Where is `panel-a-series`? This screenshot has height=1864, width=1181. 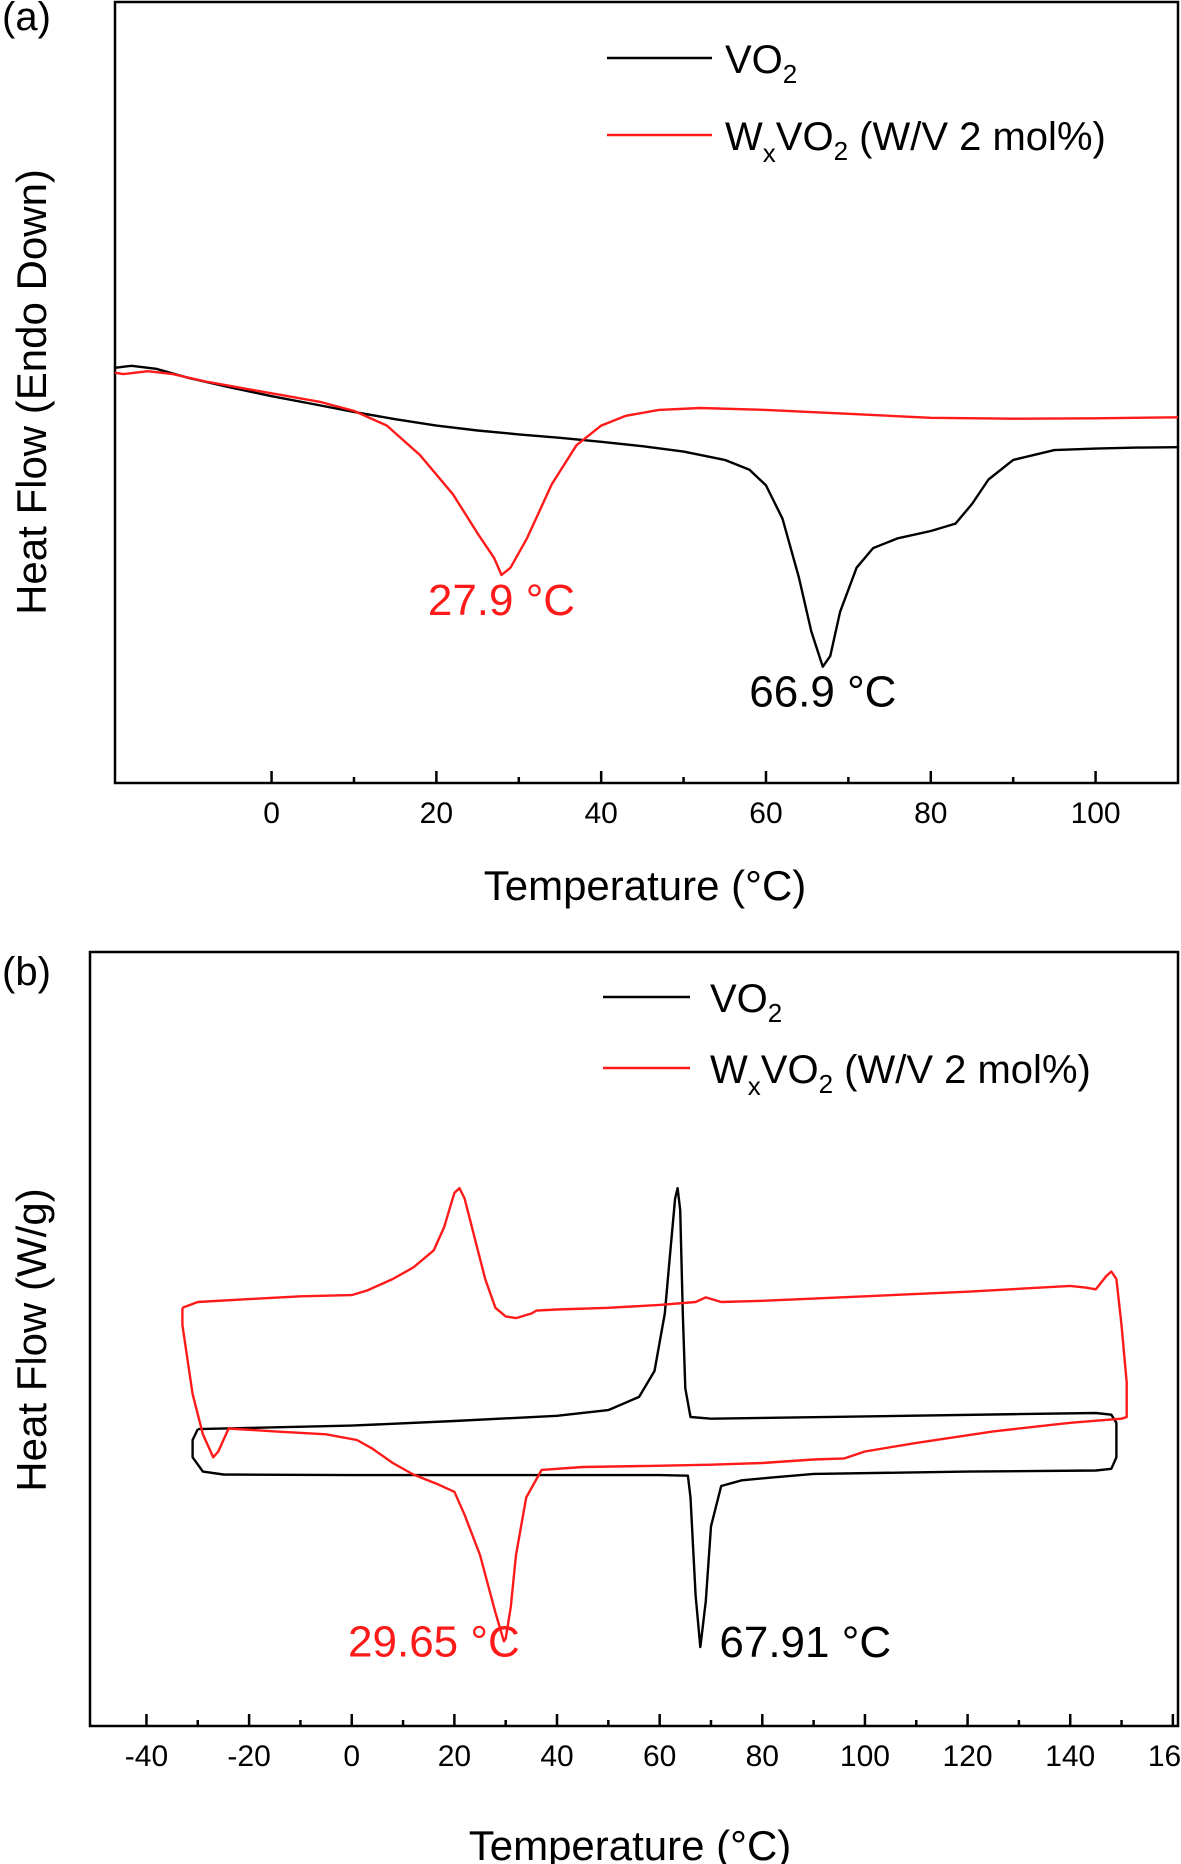
panel-a-series is located at coordinates (646, 516).